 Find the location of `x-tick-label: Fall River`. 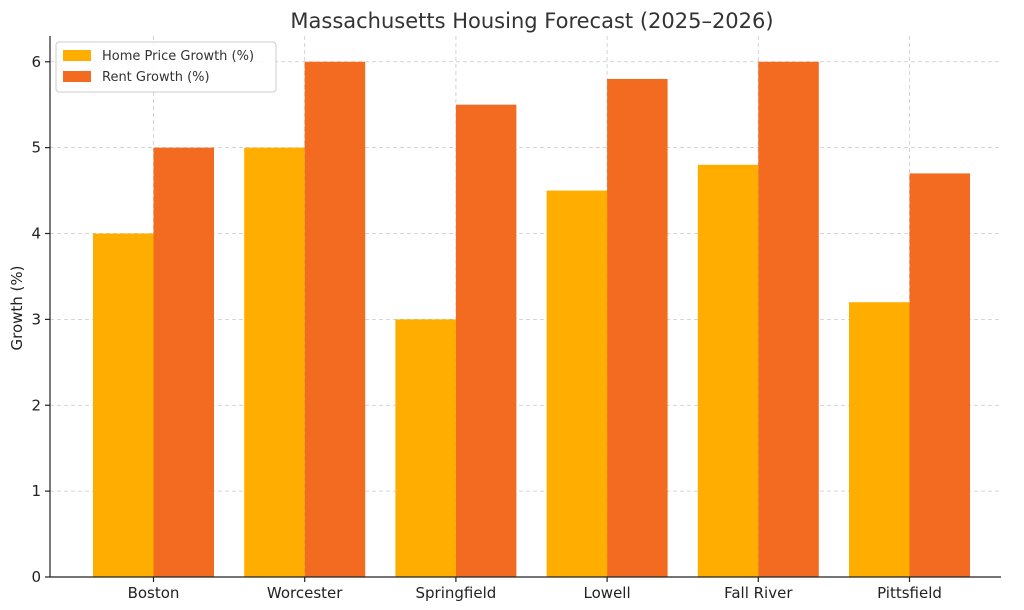

x-tick-label: Fall River is located at coordinates (758, 593).